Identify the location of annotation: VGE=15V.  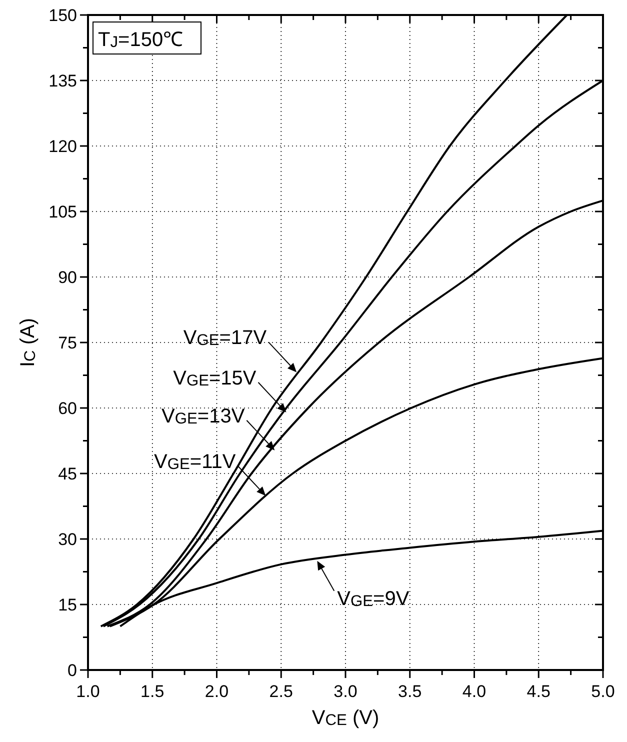
(215, 378).